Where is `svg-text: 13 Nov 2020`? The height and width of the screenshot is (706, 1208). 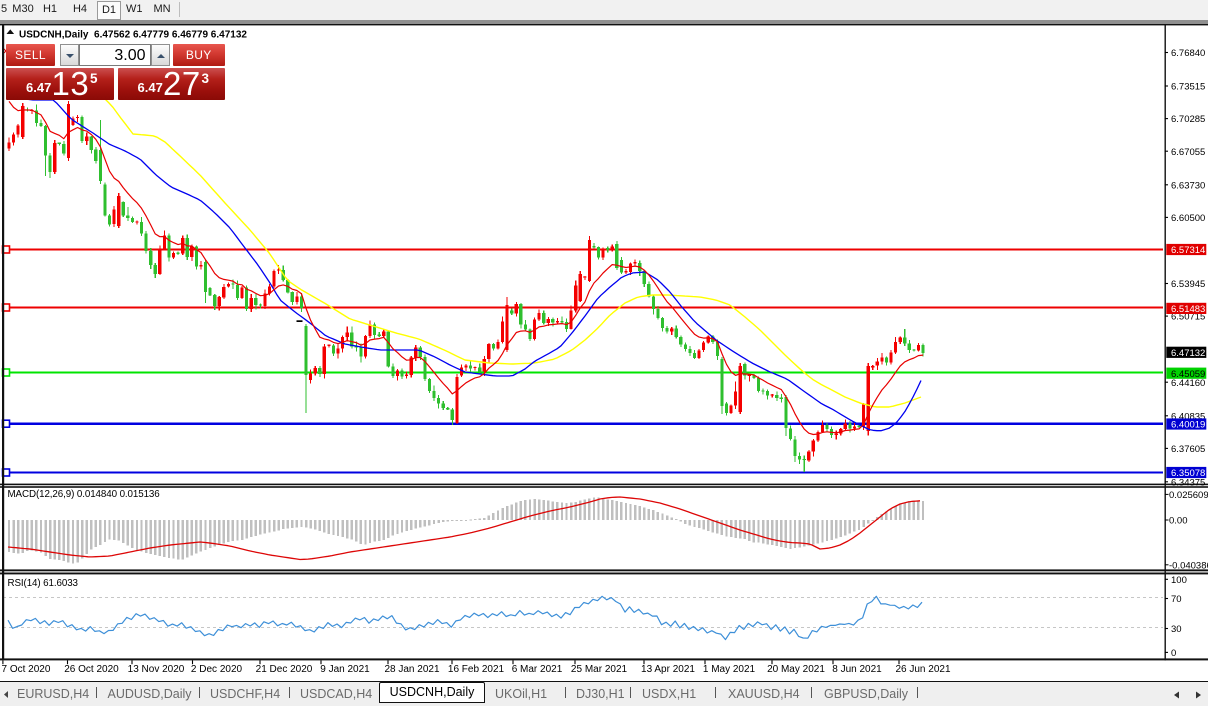 svg-text: 13 Nov 2020 is located at coordinates (156, 669).